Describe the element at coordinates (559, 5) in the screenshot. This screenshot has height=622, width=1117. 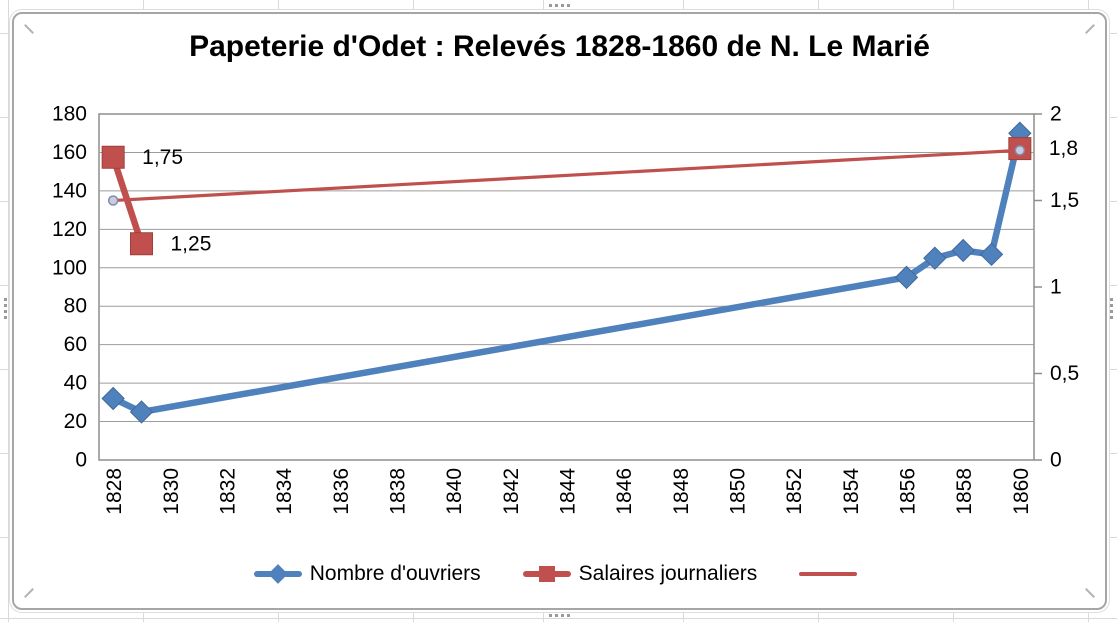
I see `chart-resize-handle-top` at that location.